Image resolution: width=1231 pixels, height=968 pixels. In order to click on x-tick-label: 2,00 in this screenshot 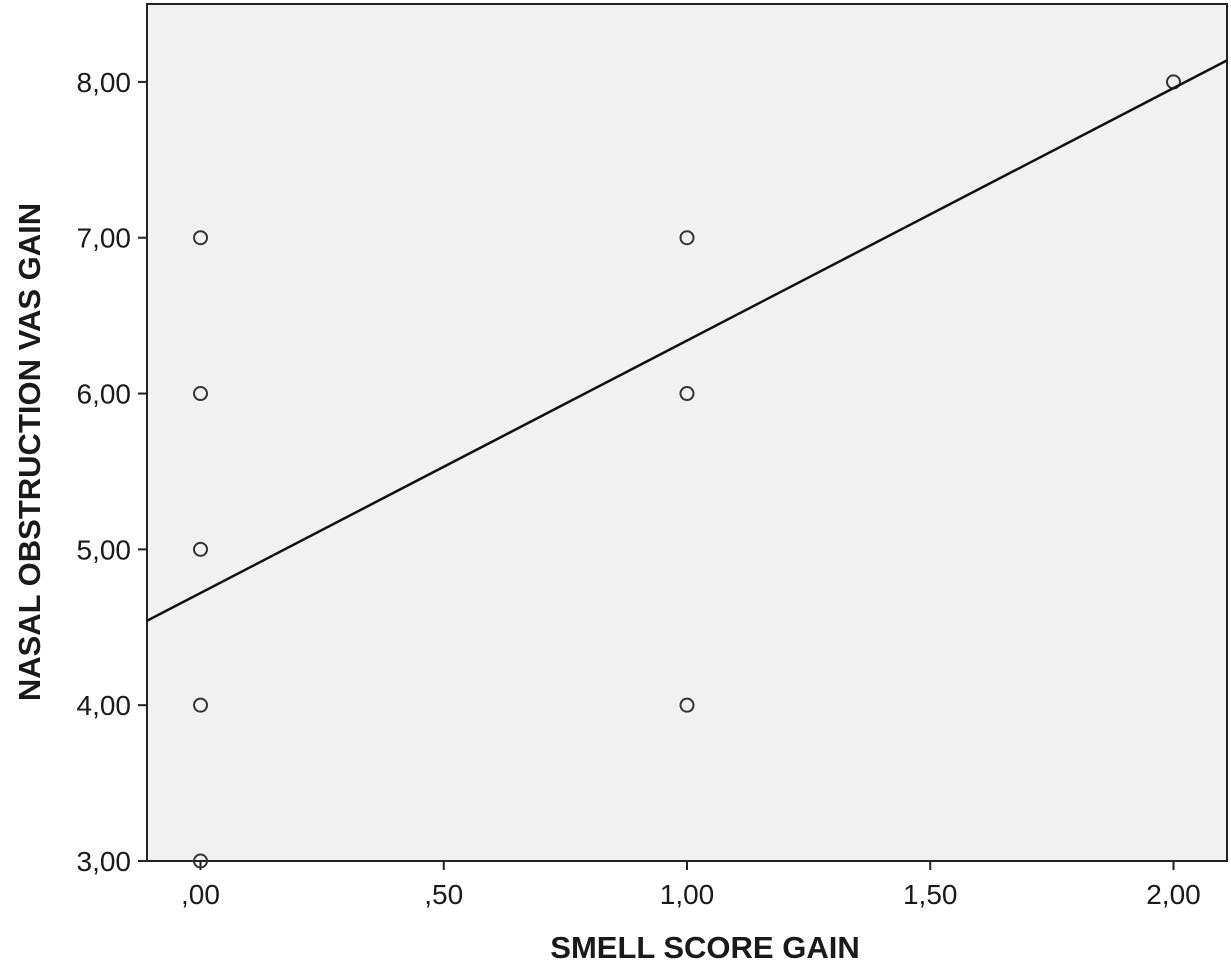, I will do `click(1173, 894)`.